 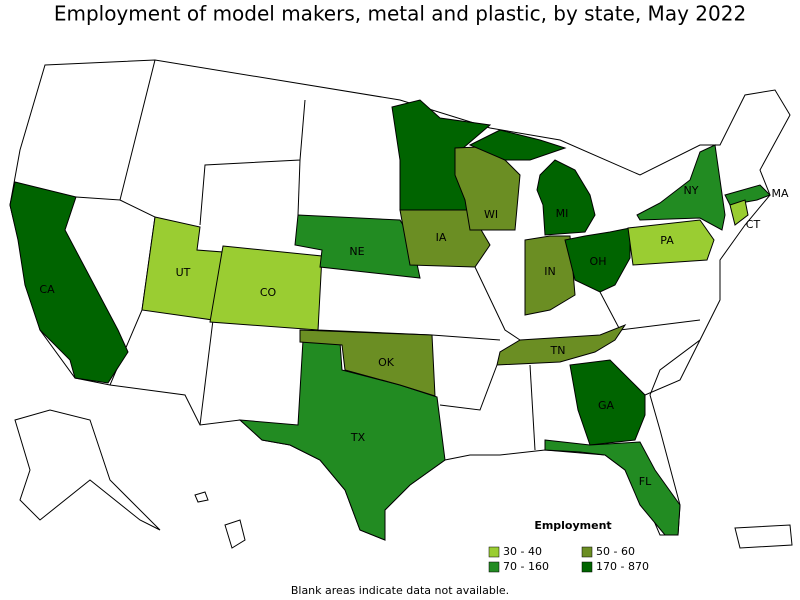 What do you see at coordinates (645, 481) in the screenshot?
I see `state-label: FL` at bounding box center [645, 481].